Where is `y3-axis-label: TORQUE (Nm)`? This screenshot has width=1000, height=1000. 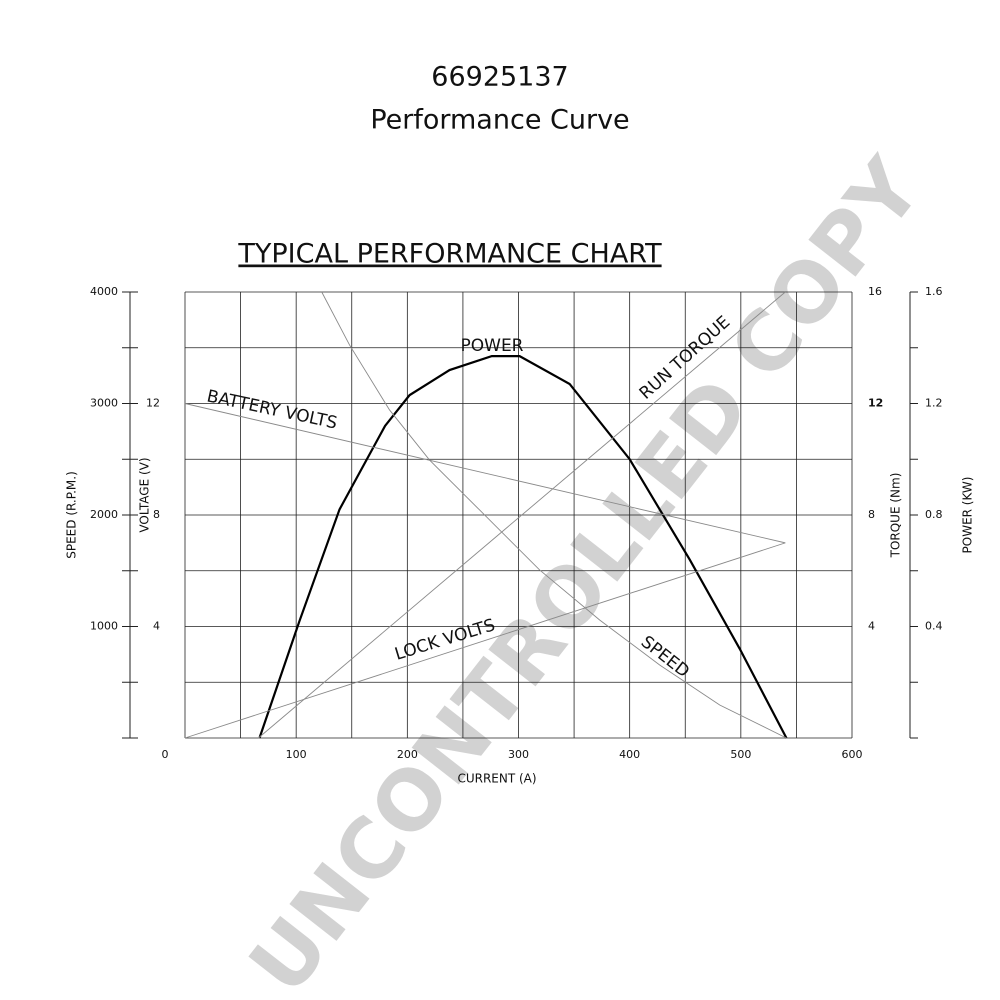
y3-axis-label: TORQUE (Nm) is located at coordinates (896, 516).